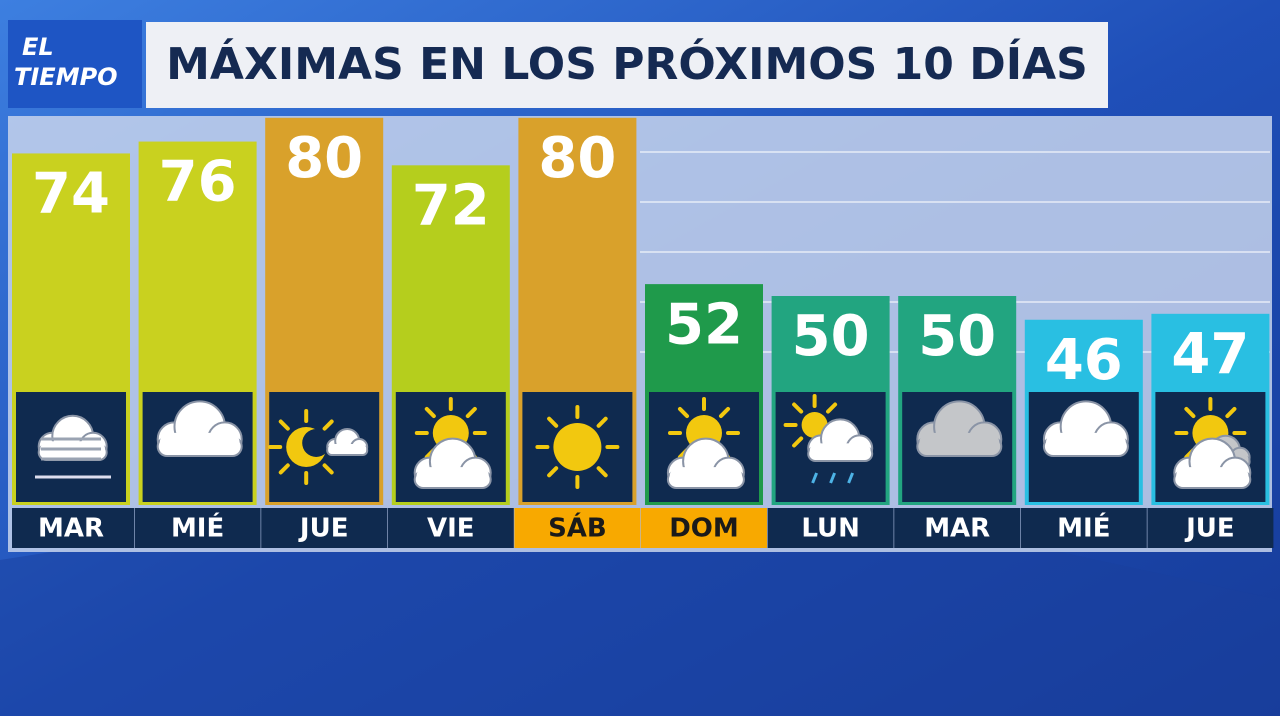 The image size is (1280, 716). Describe the element at coordinates (66, 77) in the screenshot. I see `logo-text: TIEMPO` at that location.